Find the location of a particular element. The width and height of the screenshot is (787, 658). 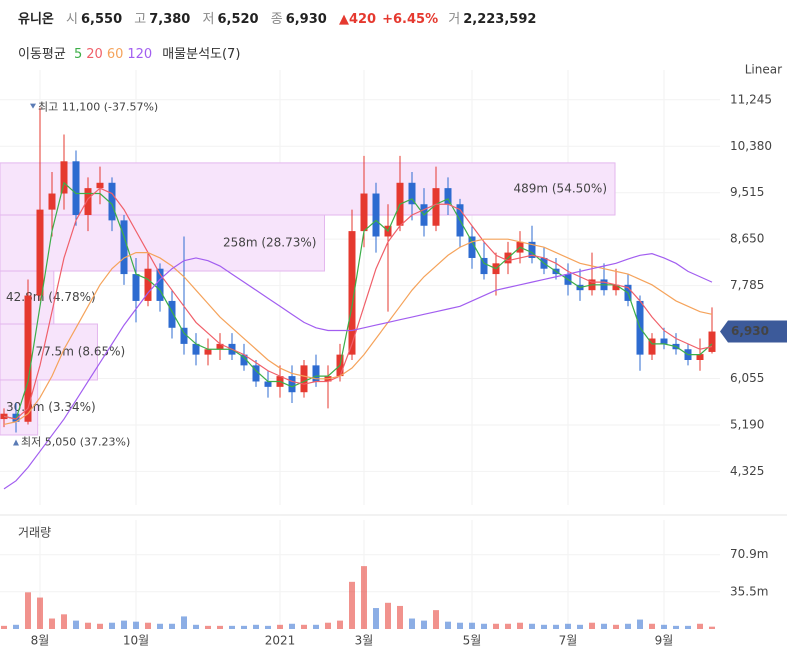

scale-label: Linear is located at coordinates (763, 70).